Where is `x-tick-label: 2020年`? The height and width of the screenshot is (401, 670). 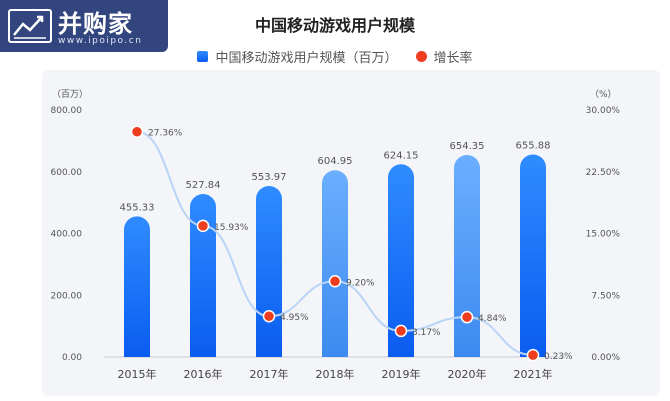
x-tick-label: 2020年 is located at coordinates (467, 374).